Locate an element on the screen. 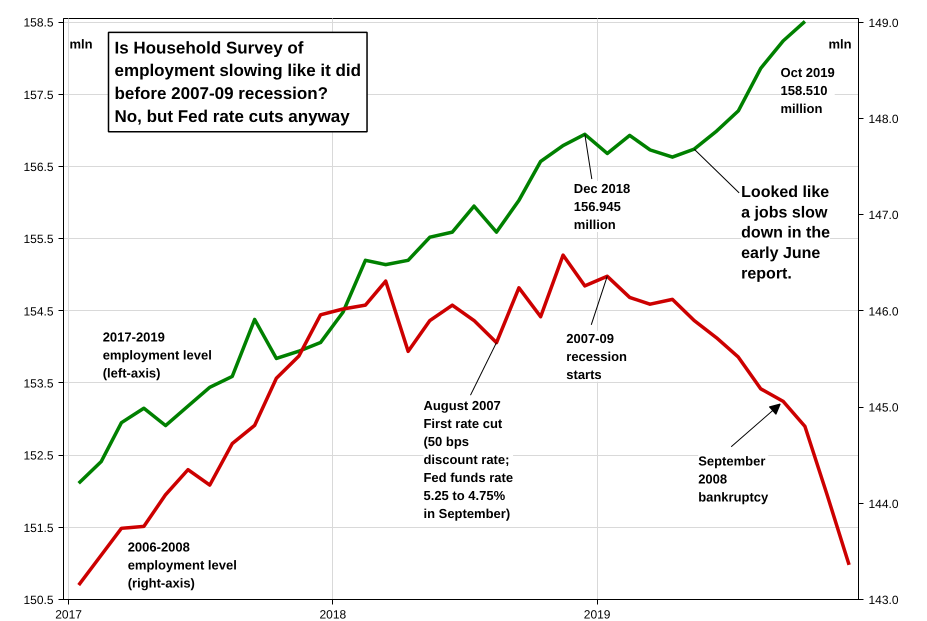 The image size is (927, 621). y-tick-label: 151.5 is located at coordinates (38, 527).